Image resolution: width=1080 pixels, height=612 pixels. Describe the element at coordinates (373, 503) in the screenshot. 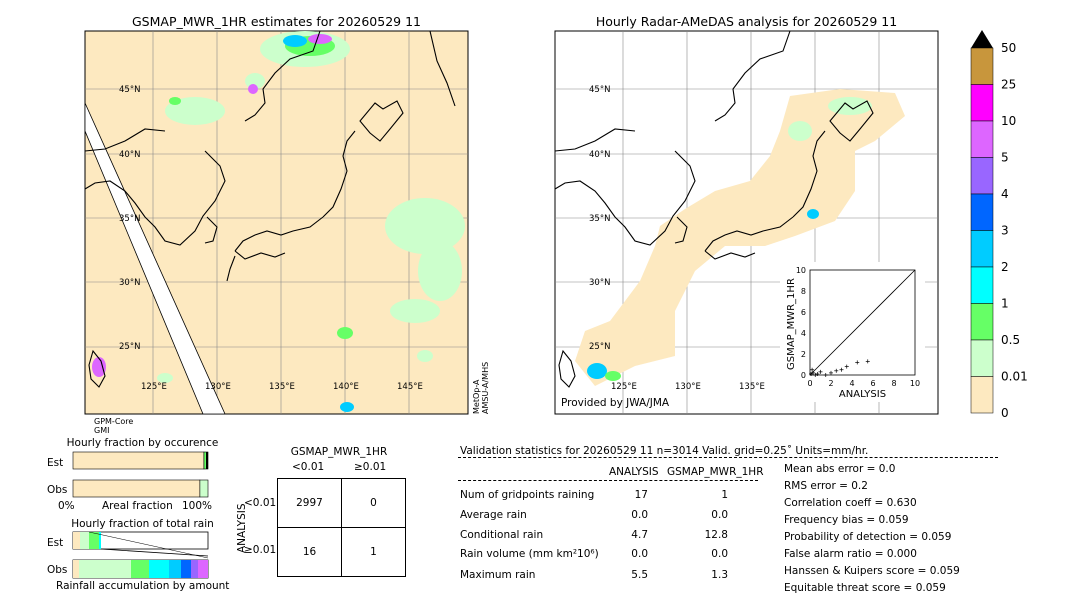

I see `cell-0-1: 0` at that location.